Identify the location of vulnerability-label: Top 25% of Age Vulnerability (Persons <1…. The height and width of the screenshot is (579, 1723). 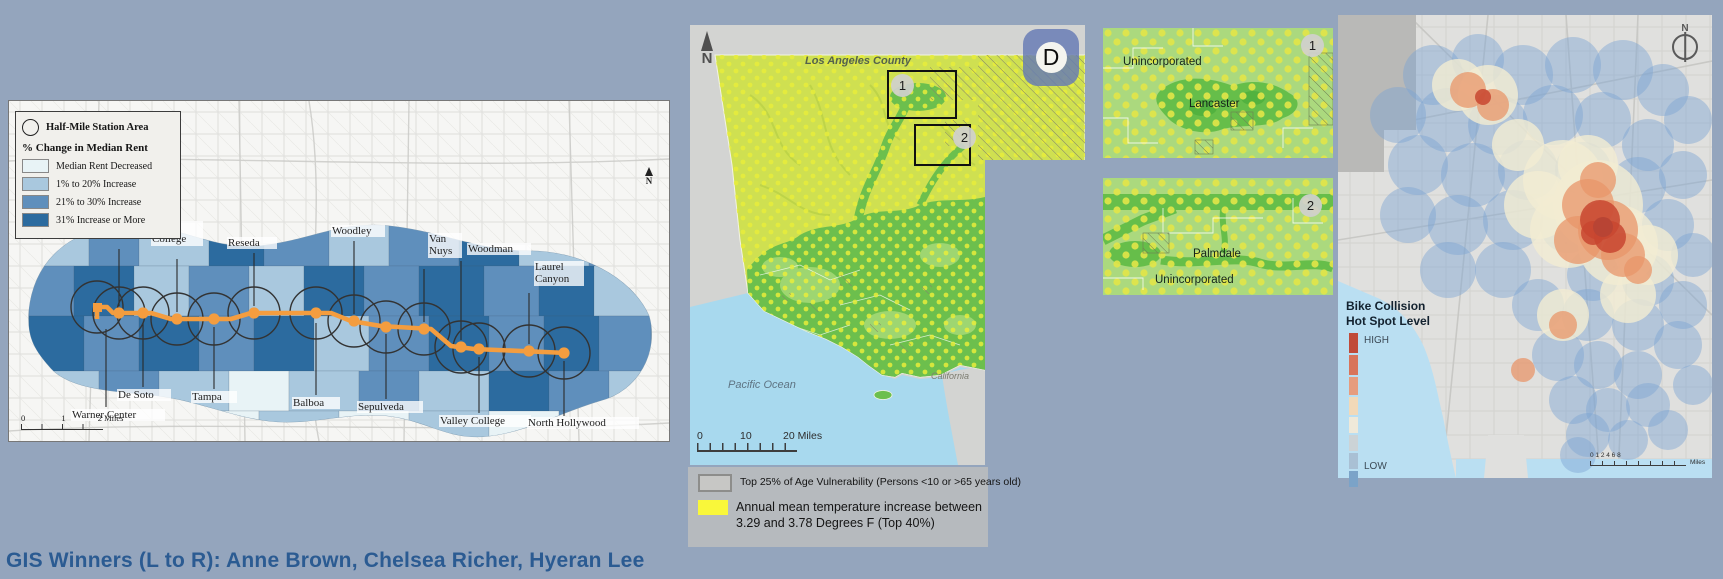
(880, 482).